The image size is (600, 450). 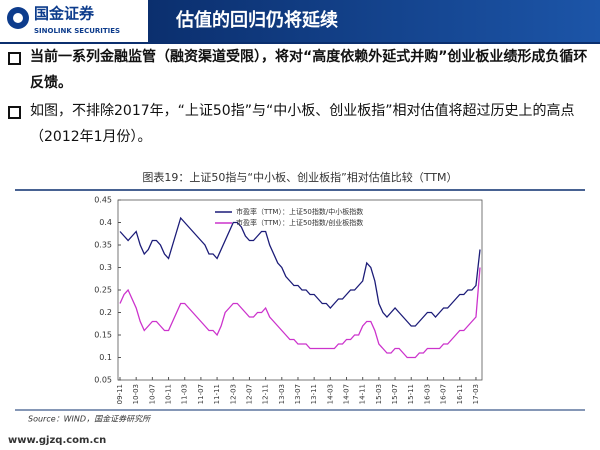 What do you see at coordinates (103, 380) in the screenshot?
I see `y-tick-label: 0.05` at bounding box center [103, 380].